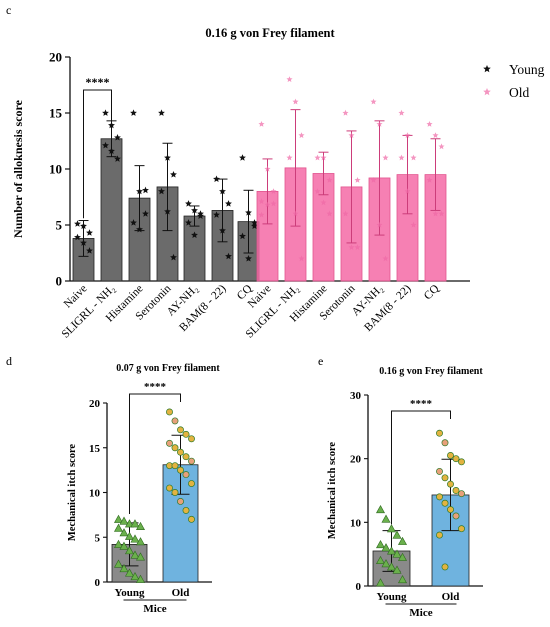 The image size is (550, 627). I want to click on legend-label-young: Young, so click(527, 69).